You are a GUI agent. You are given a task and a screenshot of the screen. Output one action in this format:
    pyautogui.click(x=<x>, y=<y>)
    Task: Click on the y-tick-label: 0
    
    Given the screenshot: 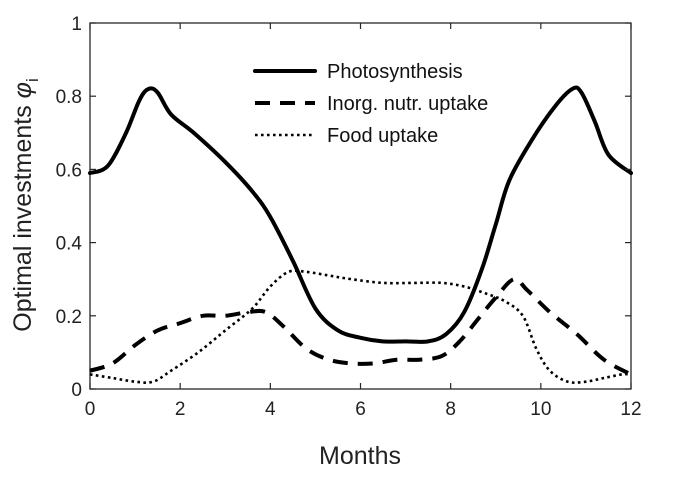 What is the action you would take?
    pyautogui.click(x=76, y=390)
    